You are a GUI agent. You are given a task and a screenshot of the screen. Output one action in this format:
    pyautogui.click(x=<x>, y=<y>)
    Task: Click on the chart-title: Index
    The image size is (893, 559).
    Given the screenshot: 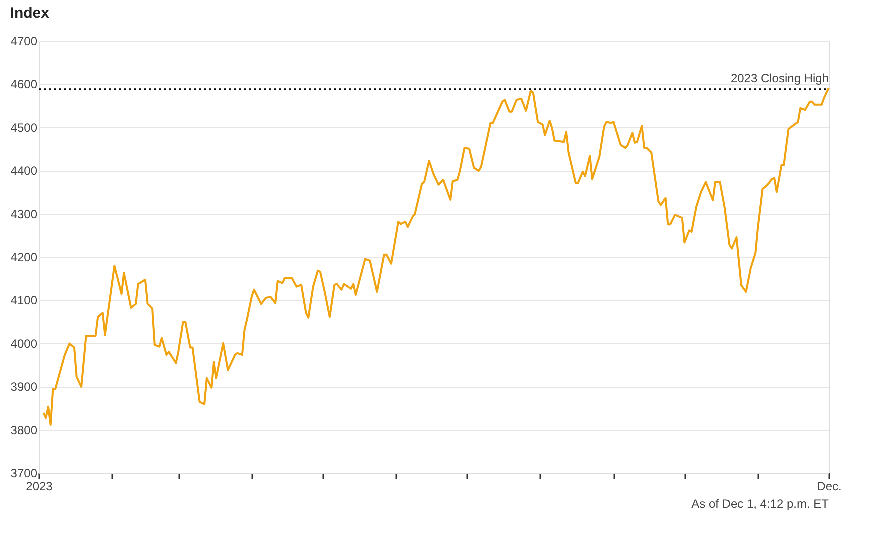 What is the action you would take?
    pyautogui.click(x=30, y=13)
    